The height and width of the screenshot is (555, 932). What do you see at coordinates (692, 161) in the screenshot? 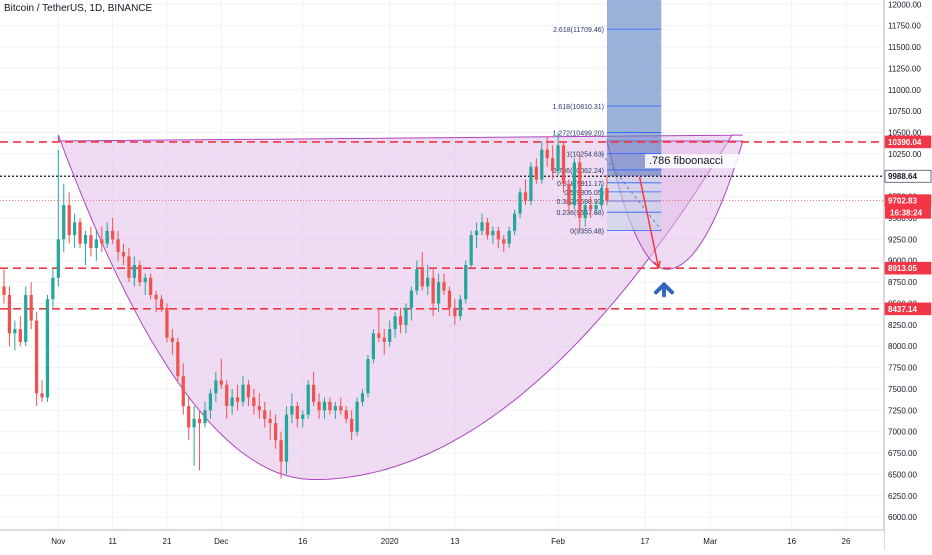
I see `fib-annotation-bg` at bounding box center [692, 161].